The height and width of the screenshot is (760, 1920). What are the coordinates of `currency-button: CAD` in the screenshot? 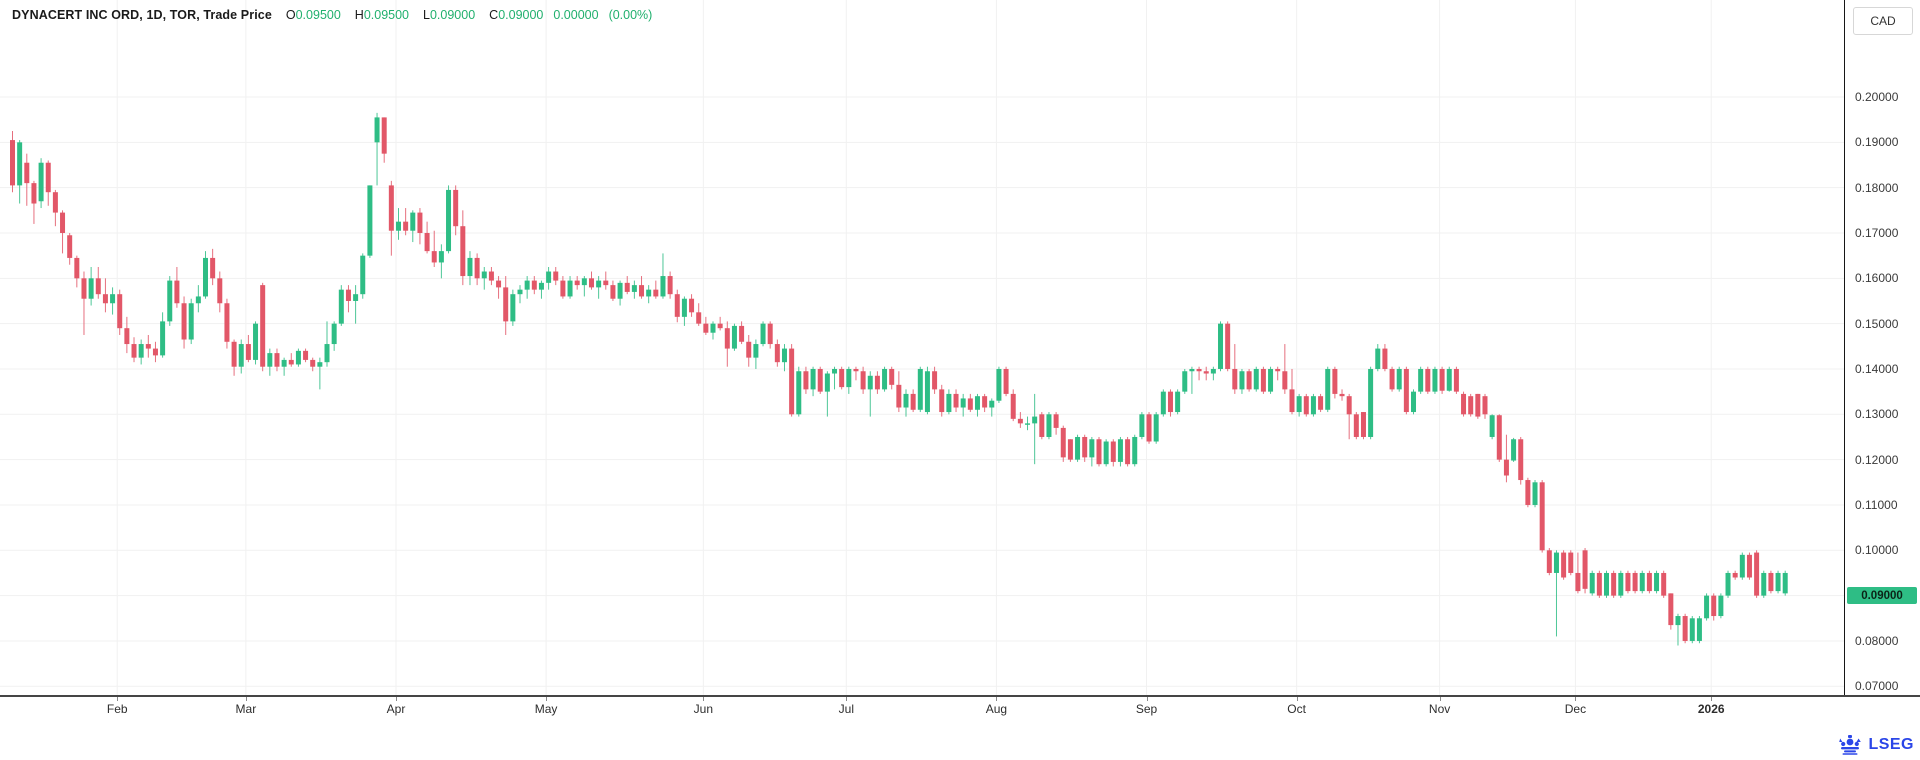 It's located at (1883, 21).